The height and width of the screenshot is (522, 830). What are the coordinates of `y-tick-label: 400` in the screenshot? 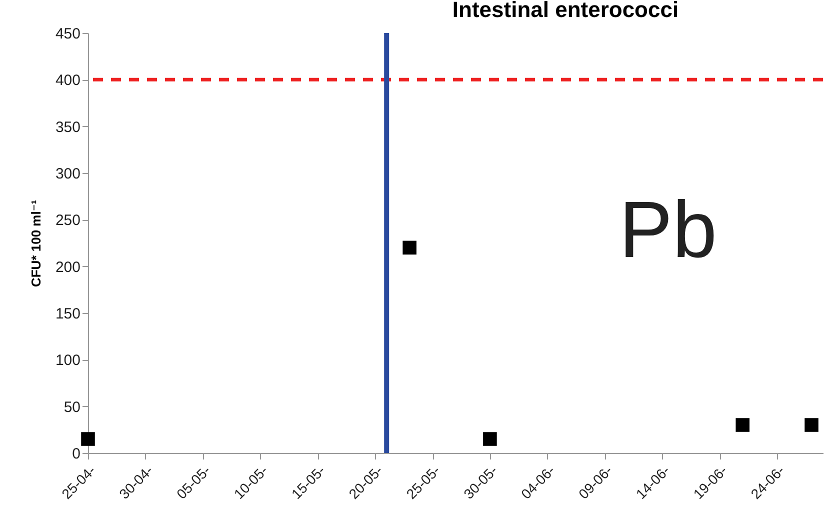 It's located at (67, 81).